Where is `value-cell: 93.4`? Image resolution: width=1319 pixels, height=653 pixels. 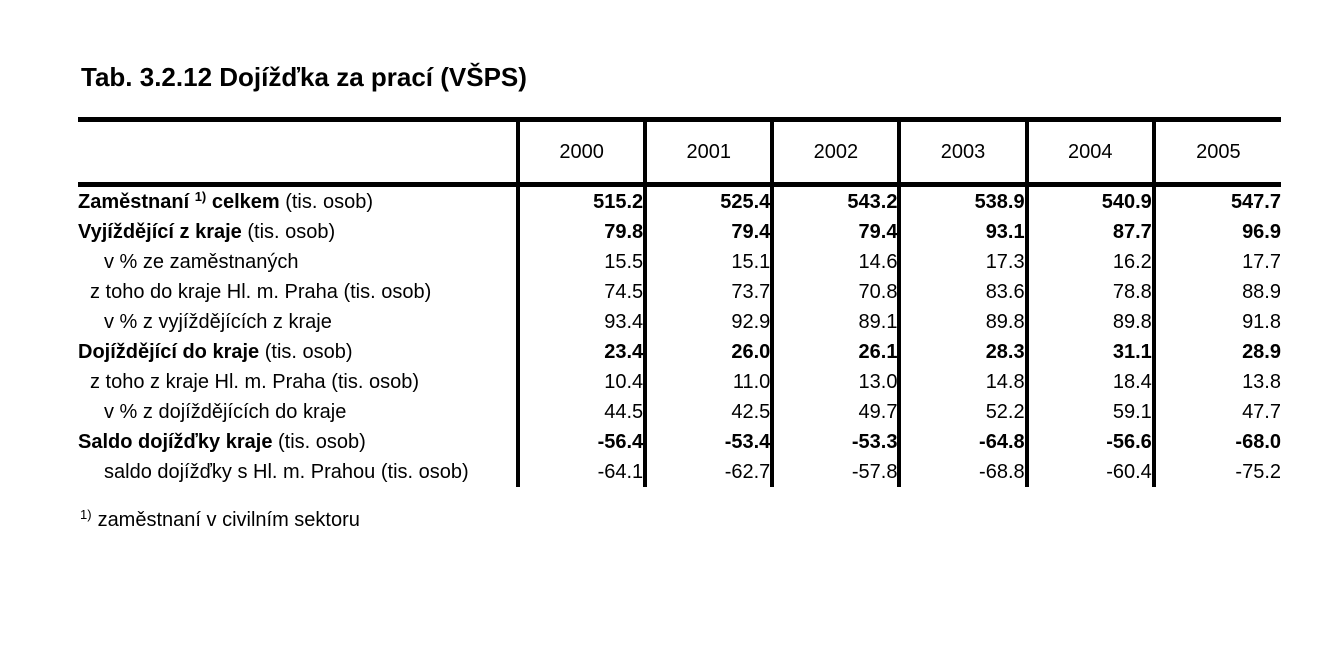 value-cell: 93.4 is located at coordinates (580, 322).